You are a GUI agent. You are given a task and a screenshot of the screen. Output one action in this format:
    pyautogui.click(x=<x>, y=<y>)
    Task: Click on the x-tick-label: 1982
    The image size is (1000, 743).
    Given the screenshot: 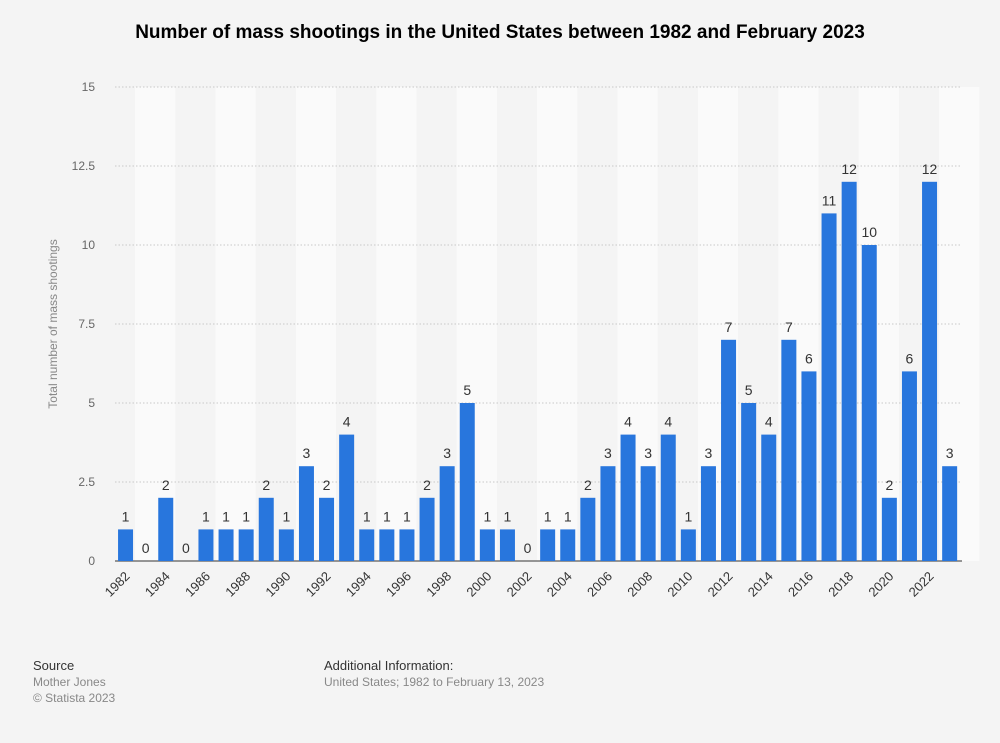 What is the action you would take?
    pyautogui.click(x=117, y=584)
    